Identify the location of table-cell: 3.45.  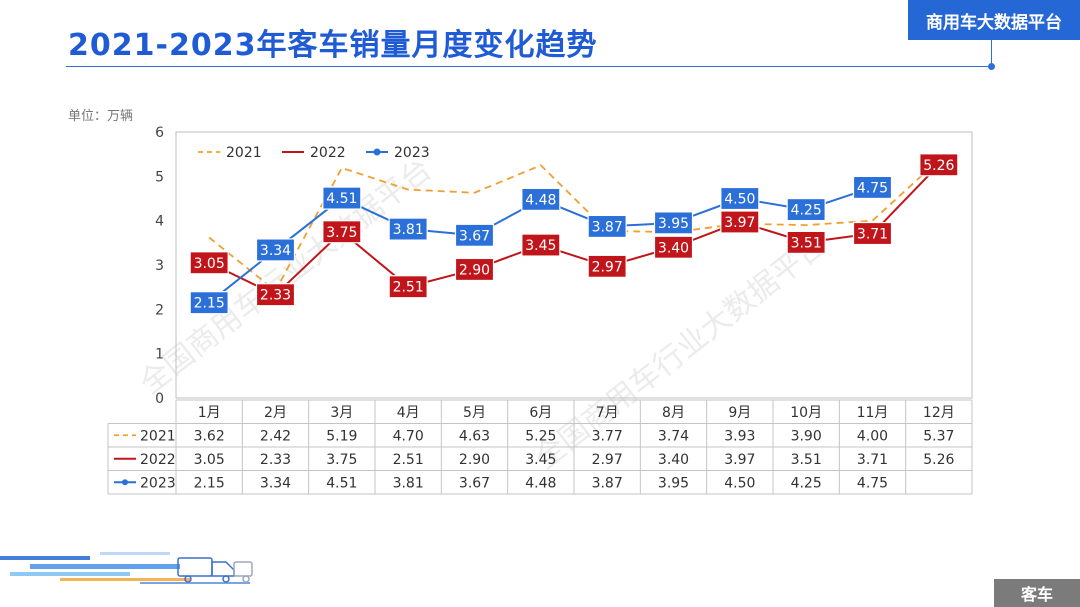
(540, 460).